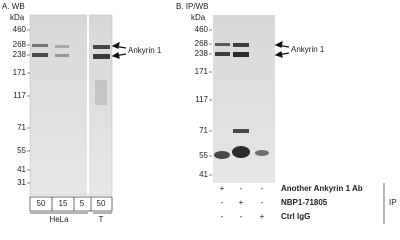 The width and height of the screenshot is (400, 240). What do you see at coordinates (82, 203) in the screenshot?
I see `lane-label: 5` at bounding box center [82, 203].